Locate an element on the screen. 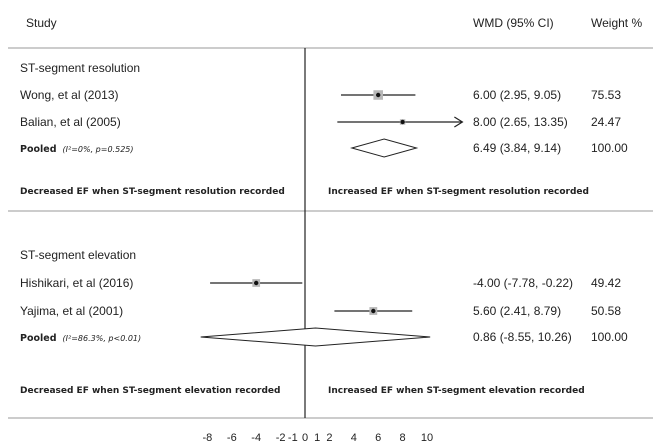 This screenshot has height=446, width=653. study-ci-text: 8.00 (2.65, 13.35) is located at coordinates (520, 122).